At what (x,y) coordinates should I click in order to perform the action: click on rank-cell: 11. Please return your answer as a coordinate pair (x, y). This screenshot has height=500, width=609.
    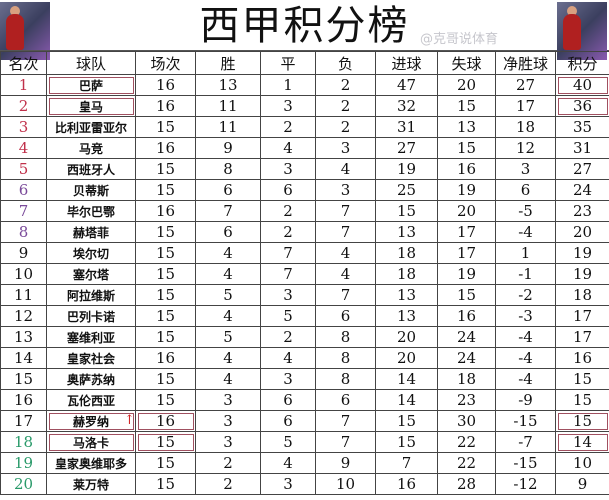
    Looking at the image, I should click on (23, 295).